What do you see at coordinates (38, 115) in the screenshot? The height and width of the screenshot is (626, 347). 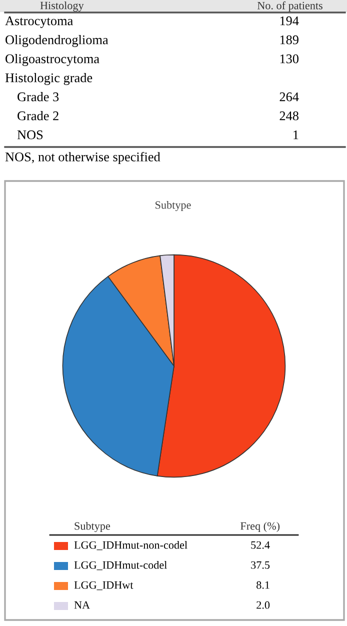 I see `category-label: Grade 2` at bounding box center [38, 115].